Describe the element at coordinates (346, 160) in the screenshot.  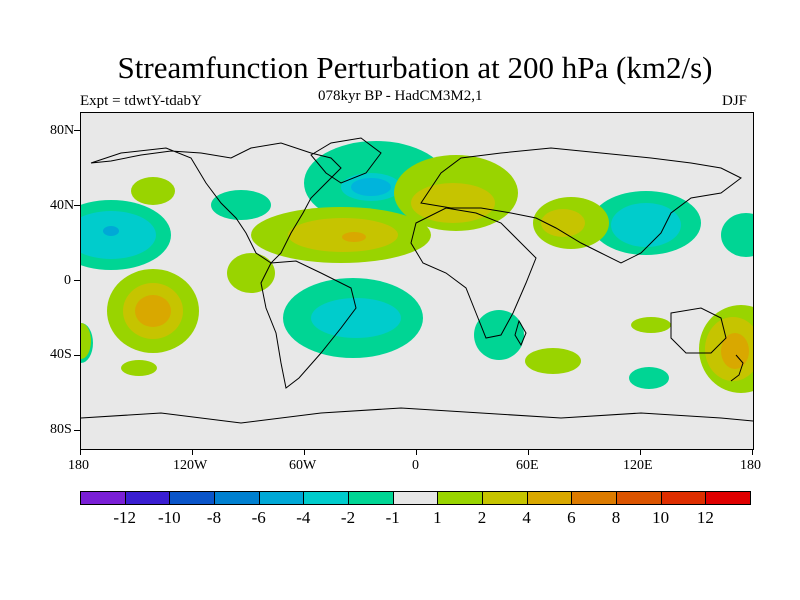
I see `greenland-coast` at that location.